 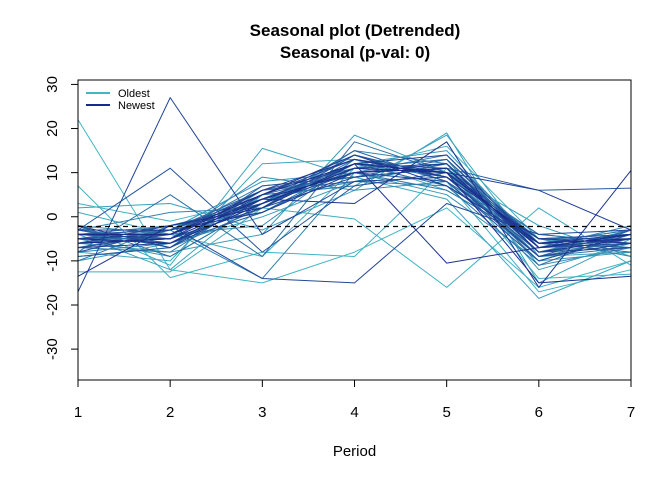 I want to click on y-tick-label: 30, so click(x=52, y=84).